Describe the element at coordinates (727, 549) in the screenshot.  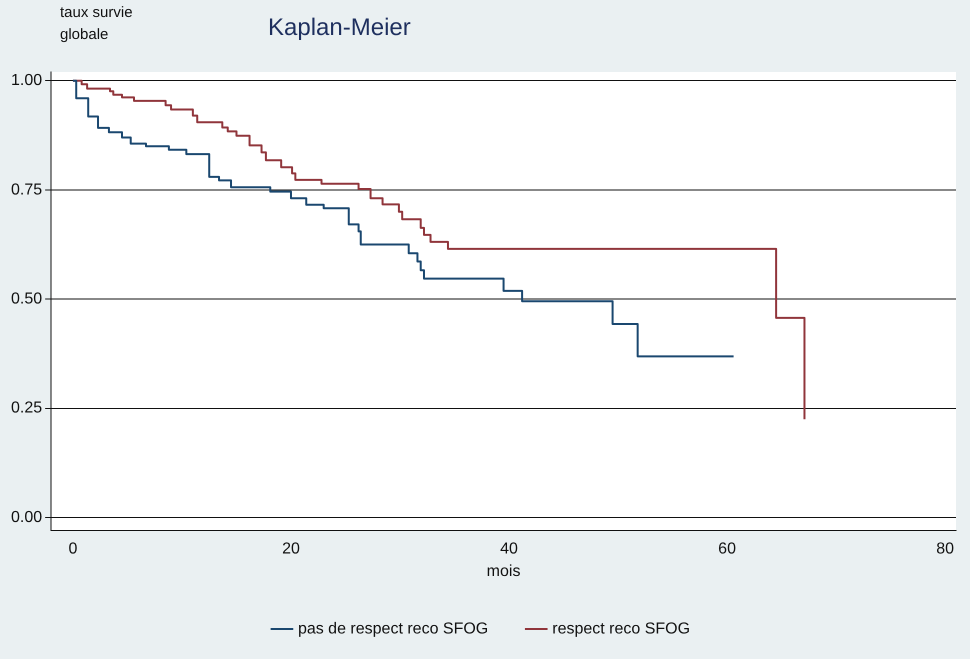
I see `x-tick-label: 60` at that location.